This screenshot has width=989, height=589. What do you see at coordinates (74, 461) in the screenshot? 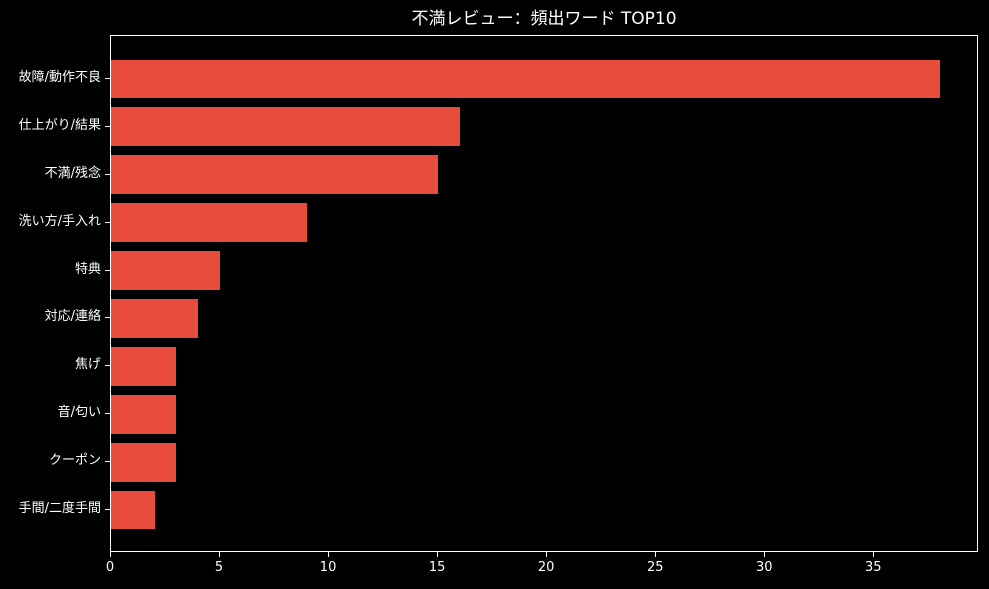
I see `y-tick-label: クーポン` at bounding box center [74, 461].